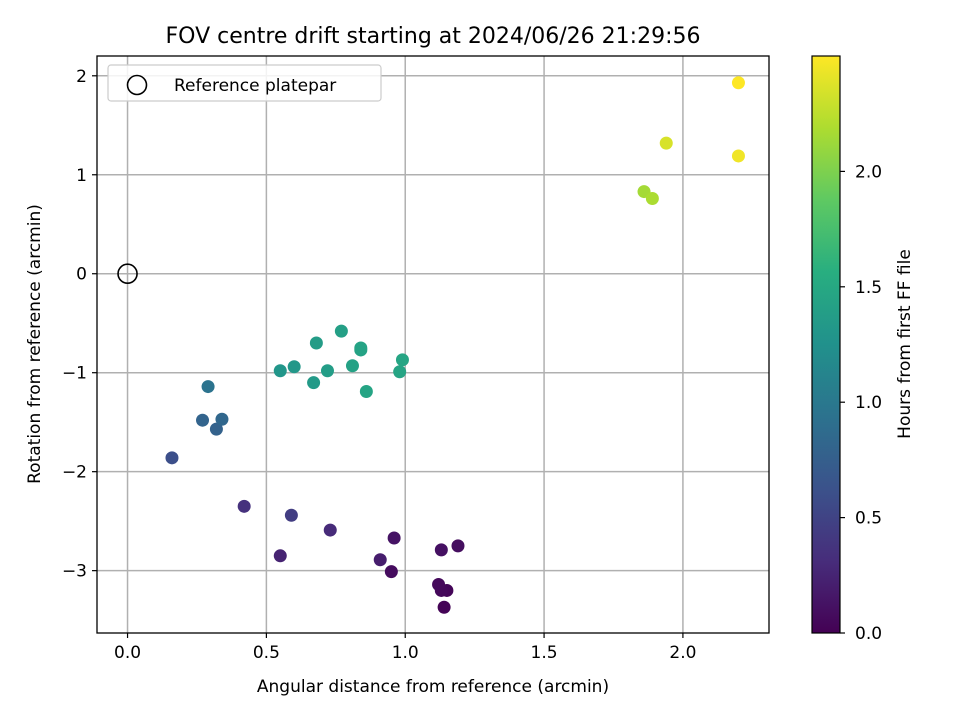 The image size is (960, 720). I want to click on y-axis-label: Rotation from reference (arcmin), so click(35, 344).